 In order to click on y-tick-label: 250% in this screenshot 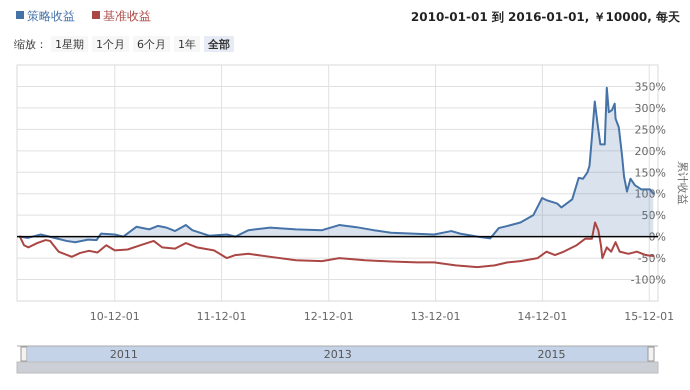, I will do `click(650, 129)`.